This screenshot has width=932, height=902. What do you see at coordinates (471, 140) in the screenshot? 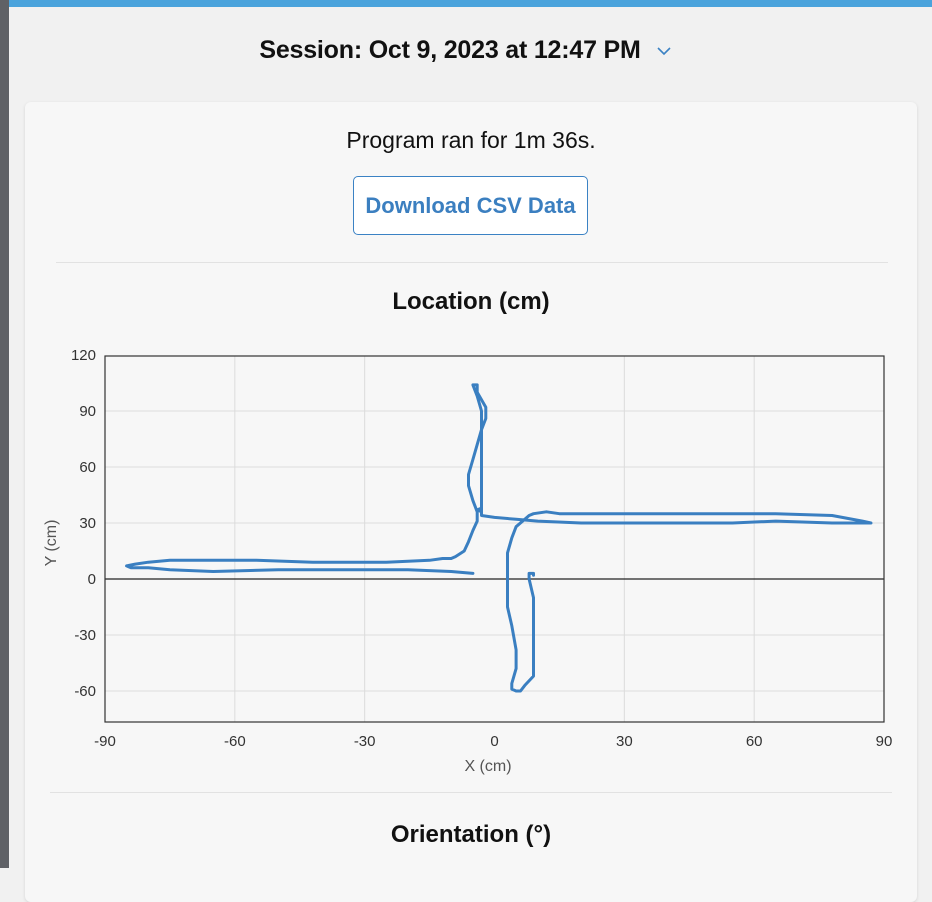
I see `runtime-text: Program ran for 1m 36s.` at bounding box center [471, 140].